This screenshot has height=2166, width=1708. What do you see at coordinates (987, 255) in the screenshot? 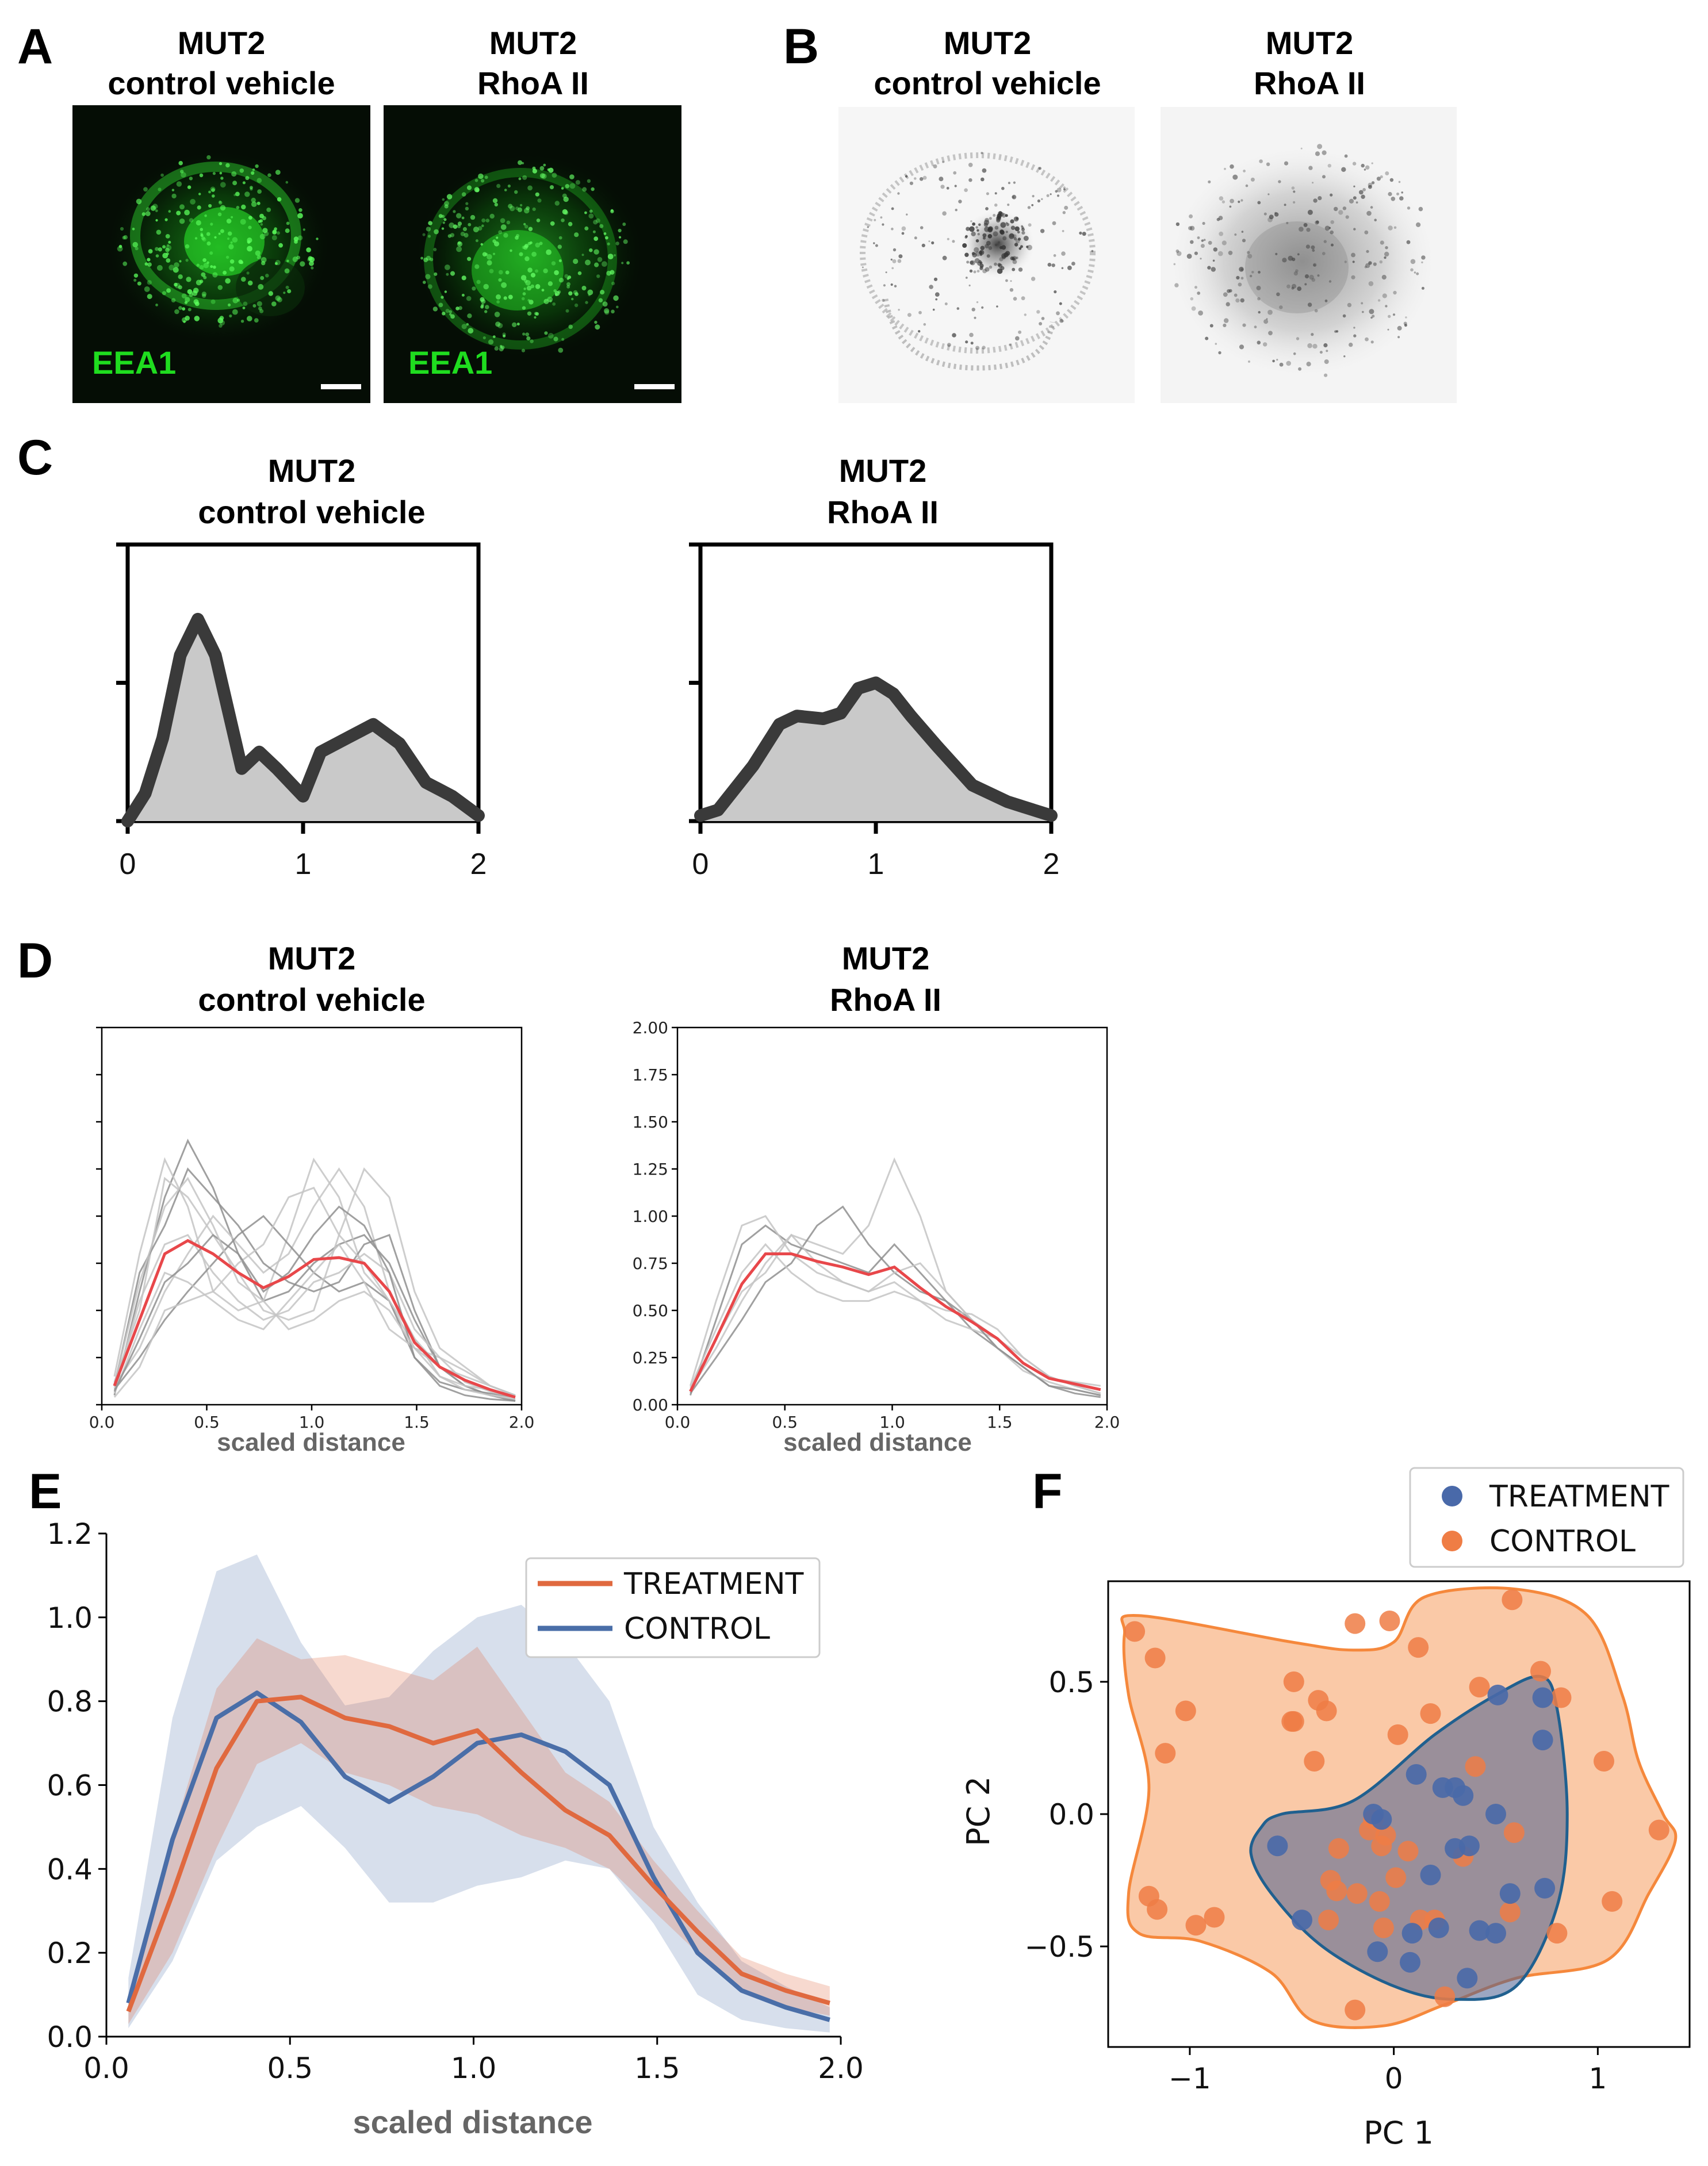
I see `panel-b-image-control` at bounding box center [987, 255].